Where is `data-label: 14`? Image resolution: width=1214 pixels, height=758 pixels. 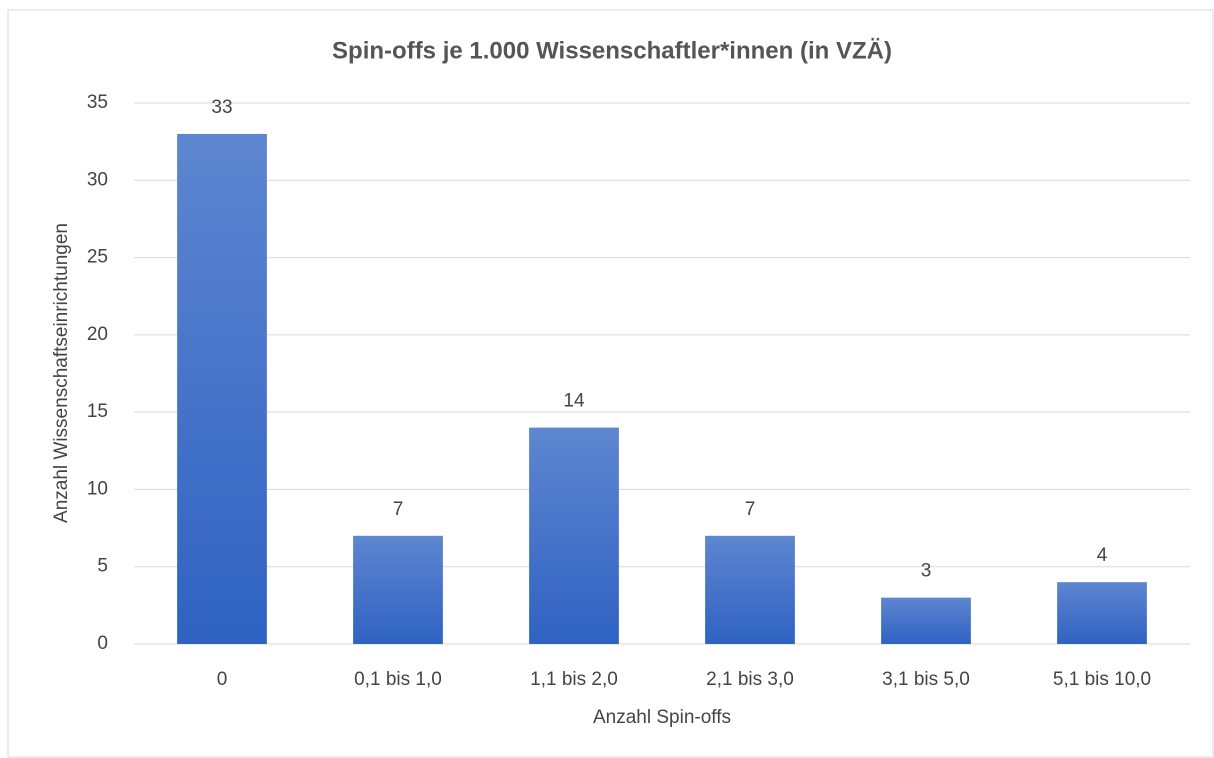
data-label: 14 is located at coordinates (574, 401).